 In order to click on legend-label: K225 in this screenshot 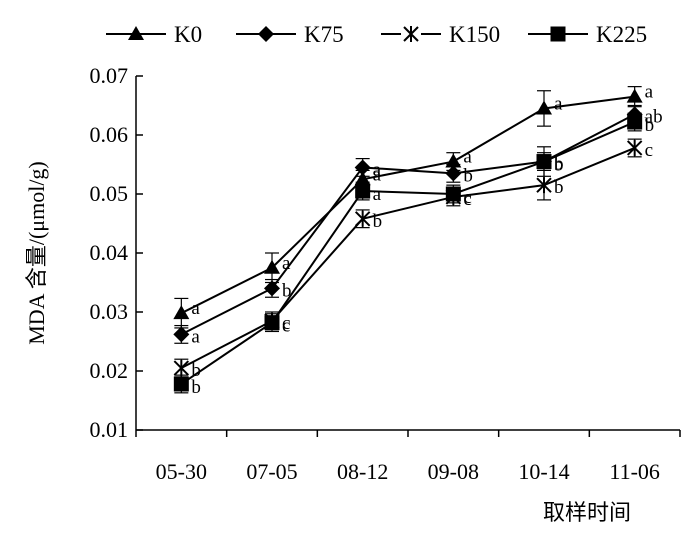, I will do `click(621, 34)`.